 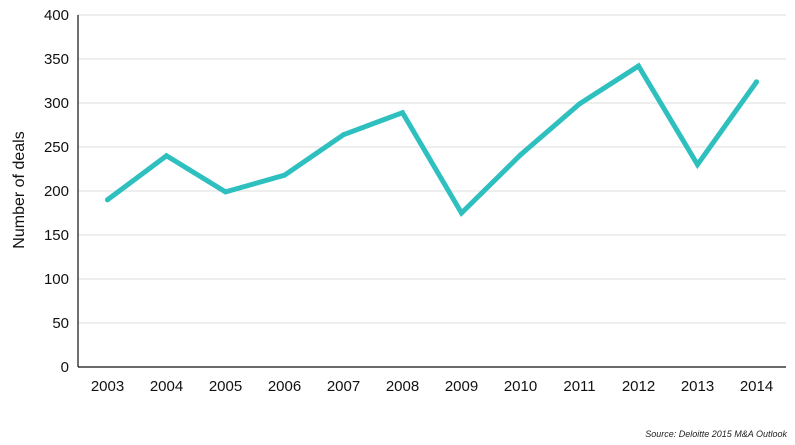 I want to click on y-tick-label: 400, so click(x=56, y=15).